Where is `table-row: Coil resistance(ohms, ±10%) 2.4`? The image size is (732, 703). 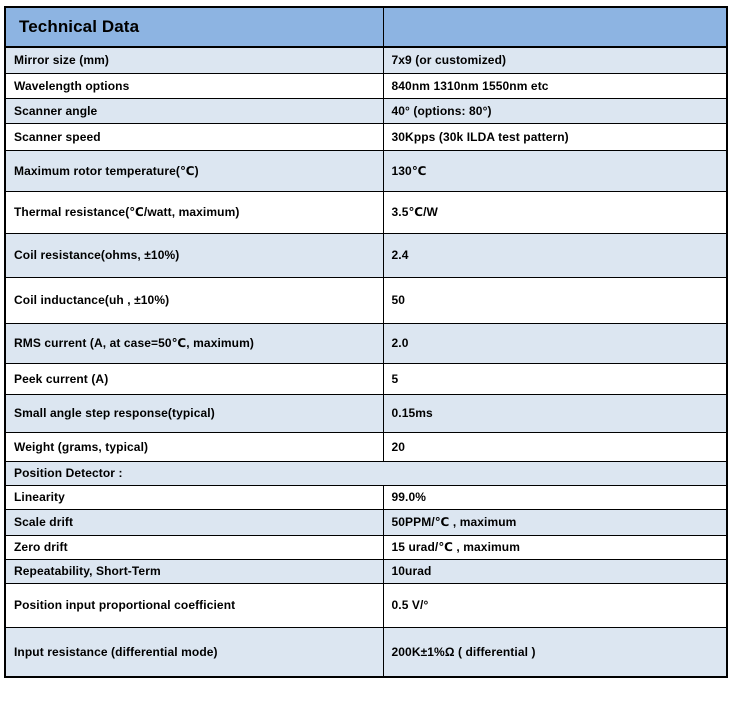 table-row: Coil resistance(ohms, ±10%) 2.4 is located at coordinates (366, 255).